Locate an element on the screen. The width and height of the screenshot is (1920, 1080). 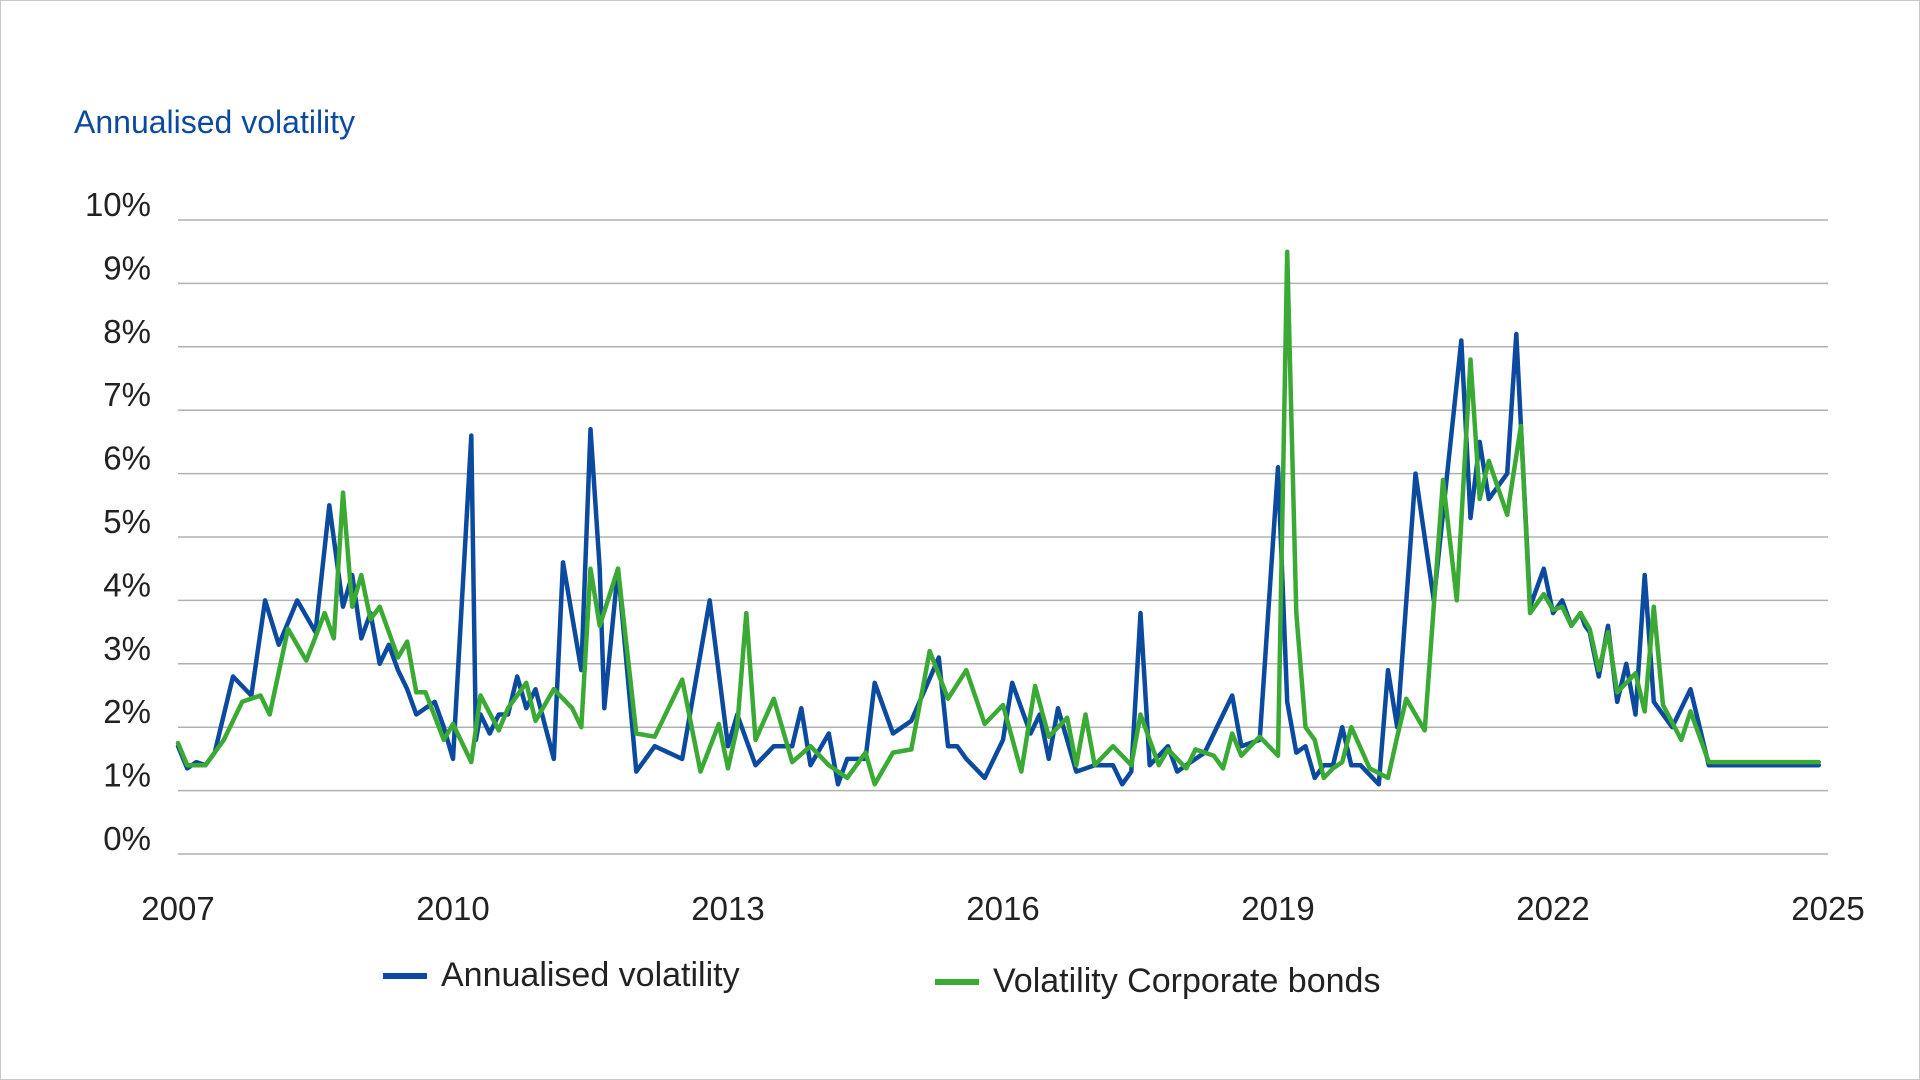
x-tick-label: 2022 is located at coordinates (1552, 908).